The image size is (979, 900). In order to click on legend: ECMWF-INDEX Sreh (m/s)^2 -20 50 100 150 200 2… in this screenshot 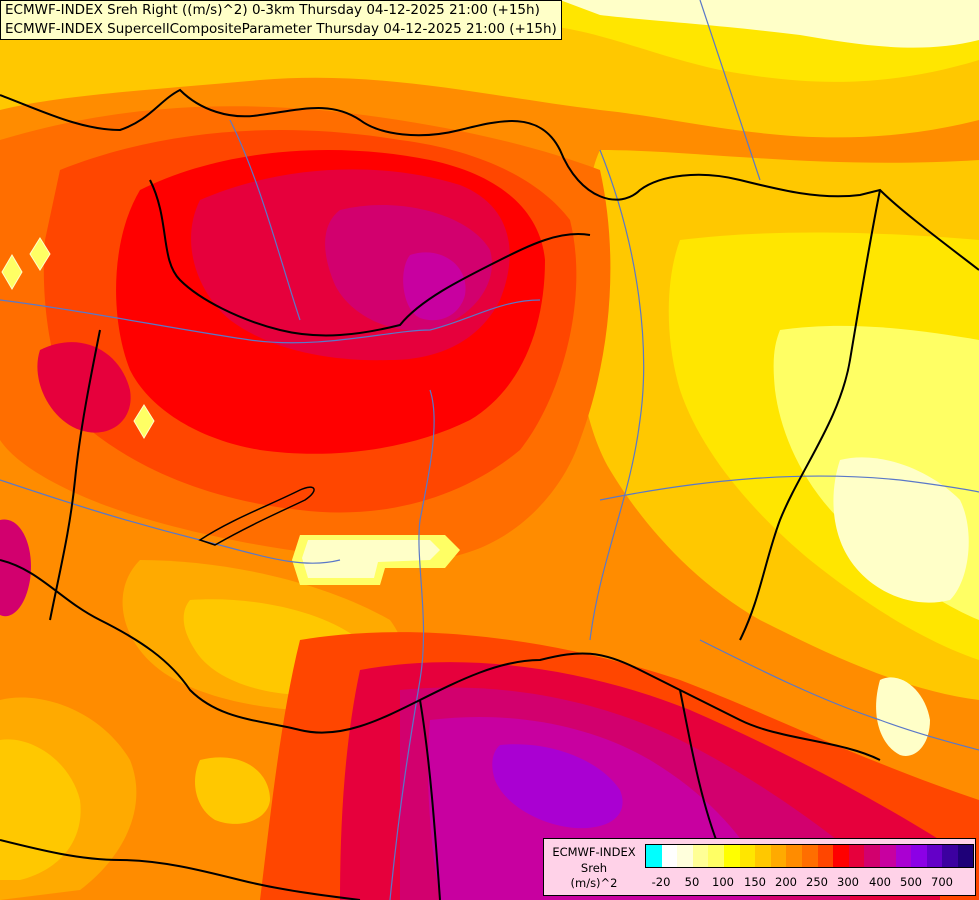, I will do `click(759, 867)`.